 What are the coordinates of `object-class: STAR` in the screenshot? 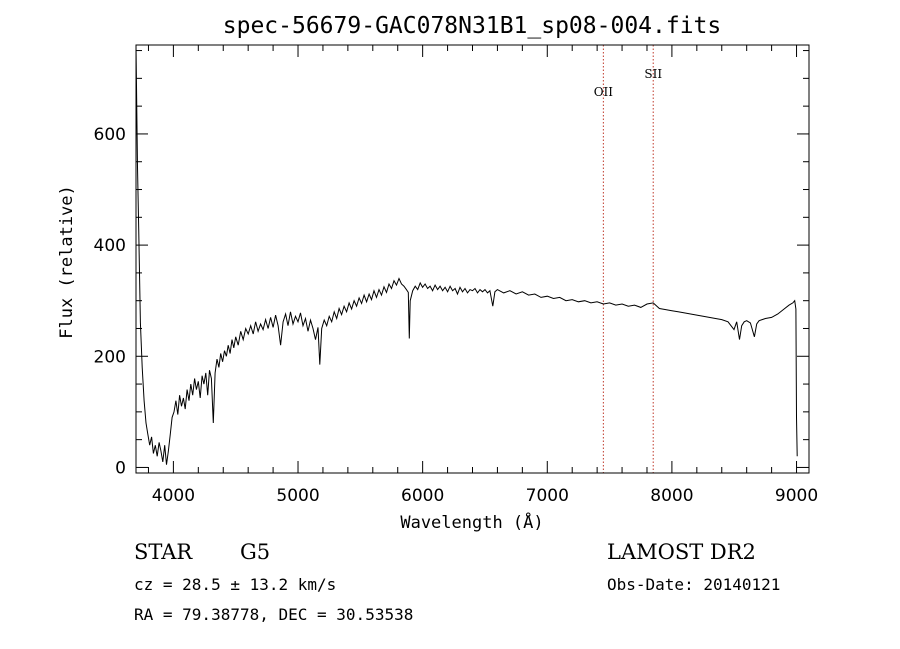 It's located at (163, 552).